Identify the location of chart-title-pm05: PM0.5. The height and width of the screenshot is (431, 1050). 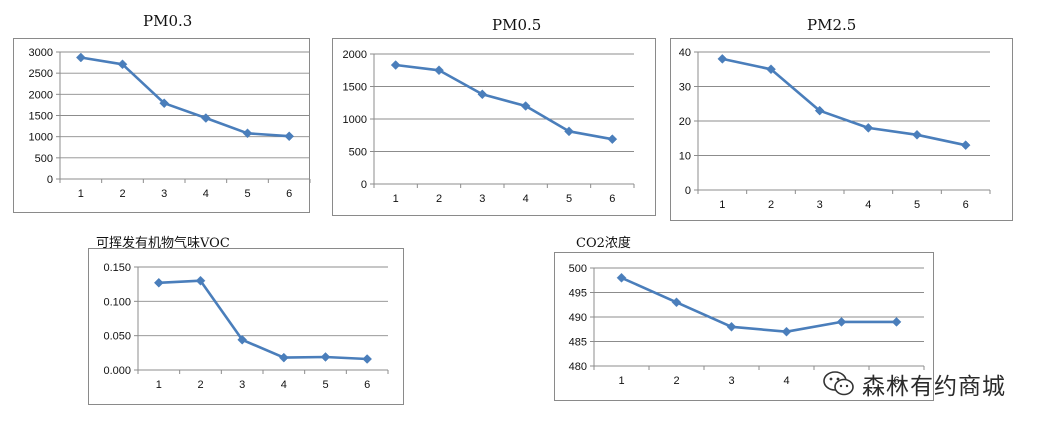
(517, 25).